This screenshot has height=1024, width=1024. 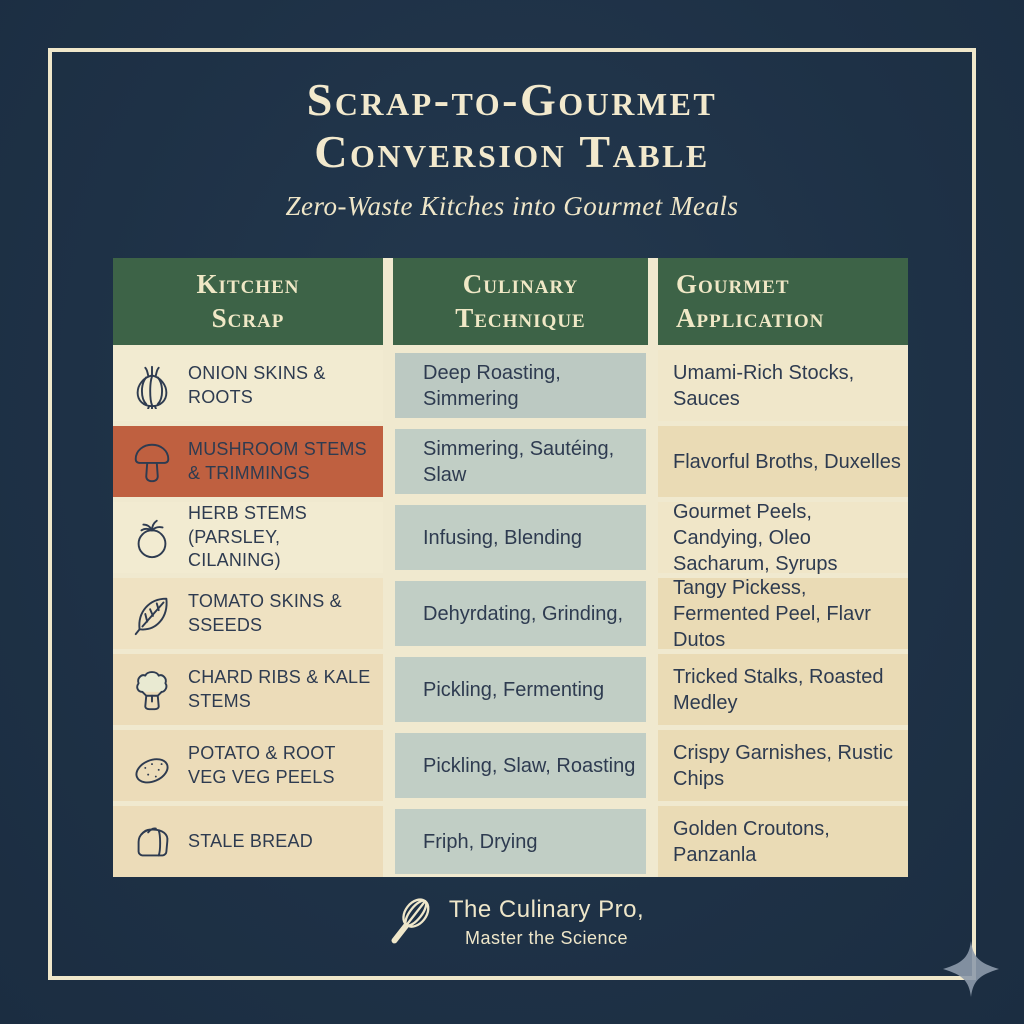 I want to click on potato-icon, so click(x=152, y=766).